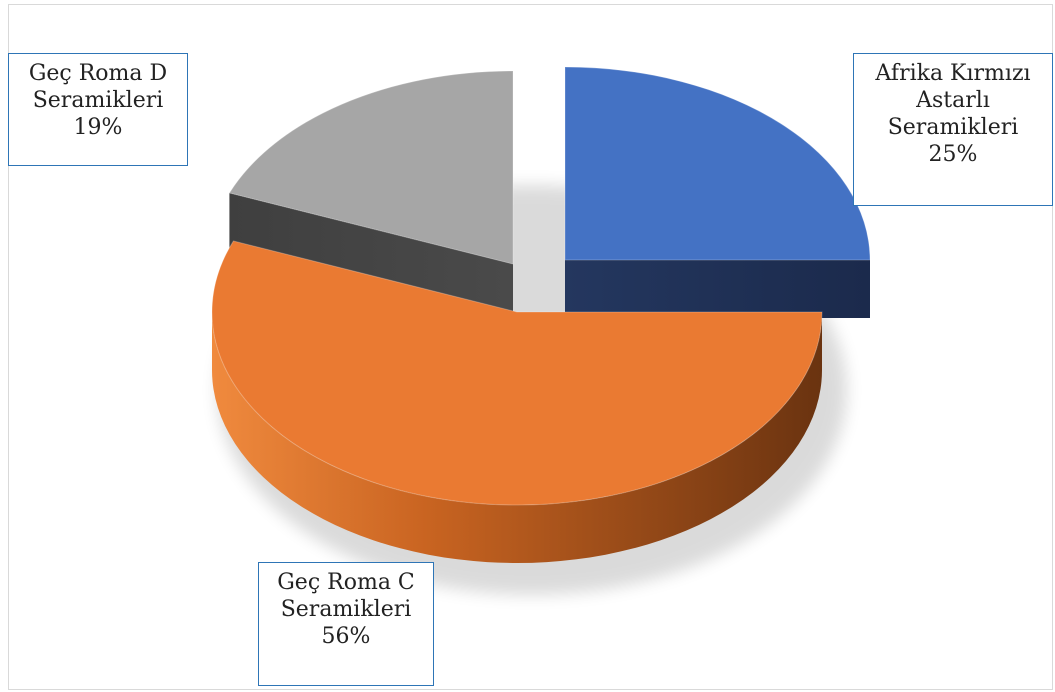  What do you see at coordinates (953, 154) in the screenshot?
I see `slice-percent-label: 25%` at bounding box center [953, 154].